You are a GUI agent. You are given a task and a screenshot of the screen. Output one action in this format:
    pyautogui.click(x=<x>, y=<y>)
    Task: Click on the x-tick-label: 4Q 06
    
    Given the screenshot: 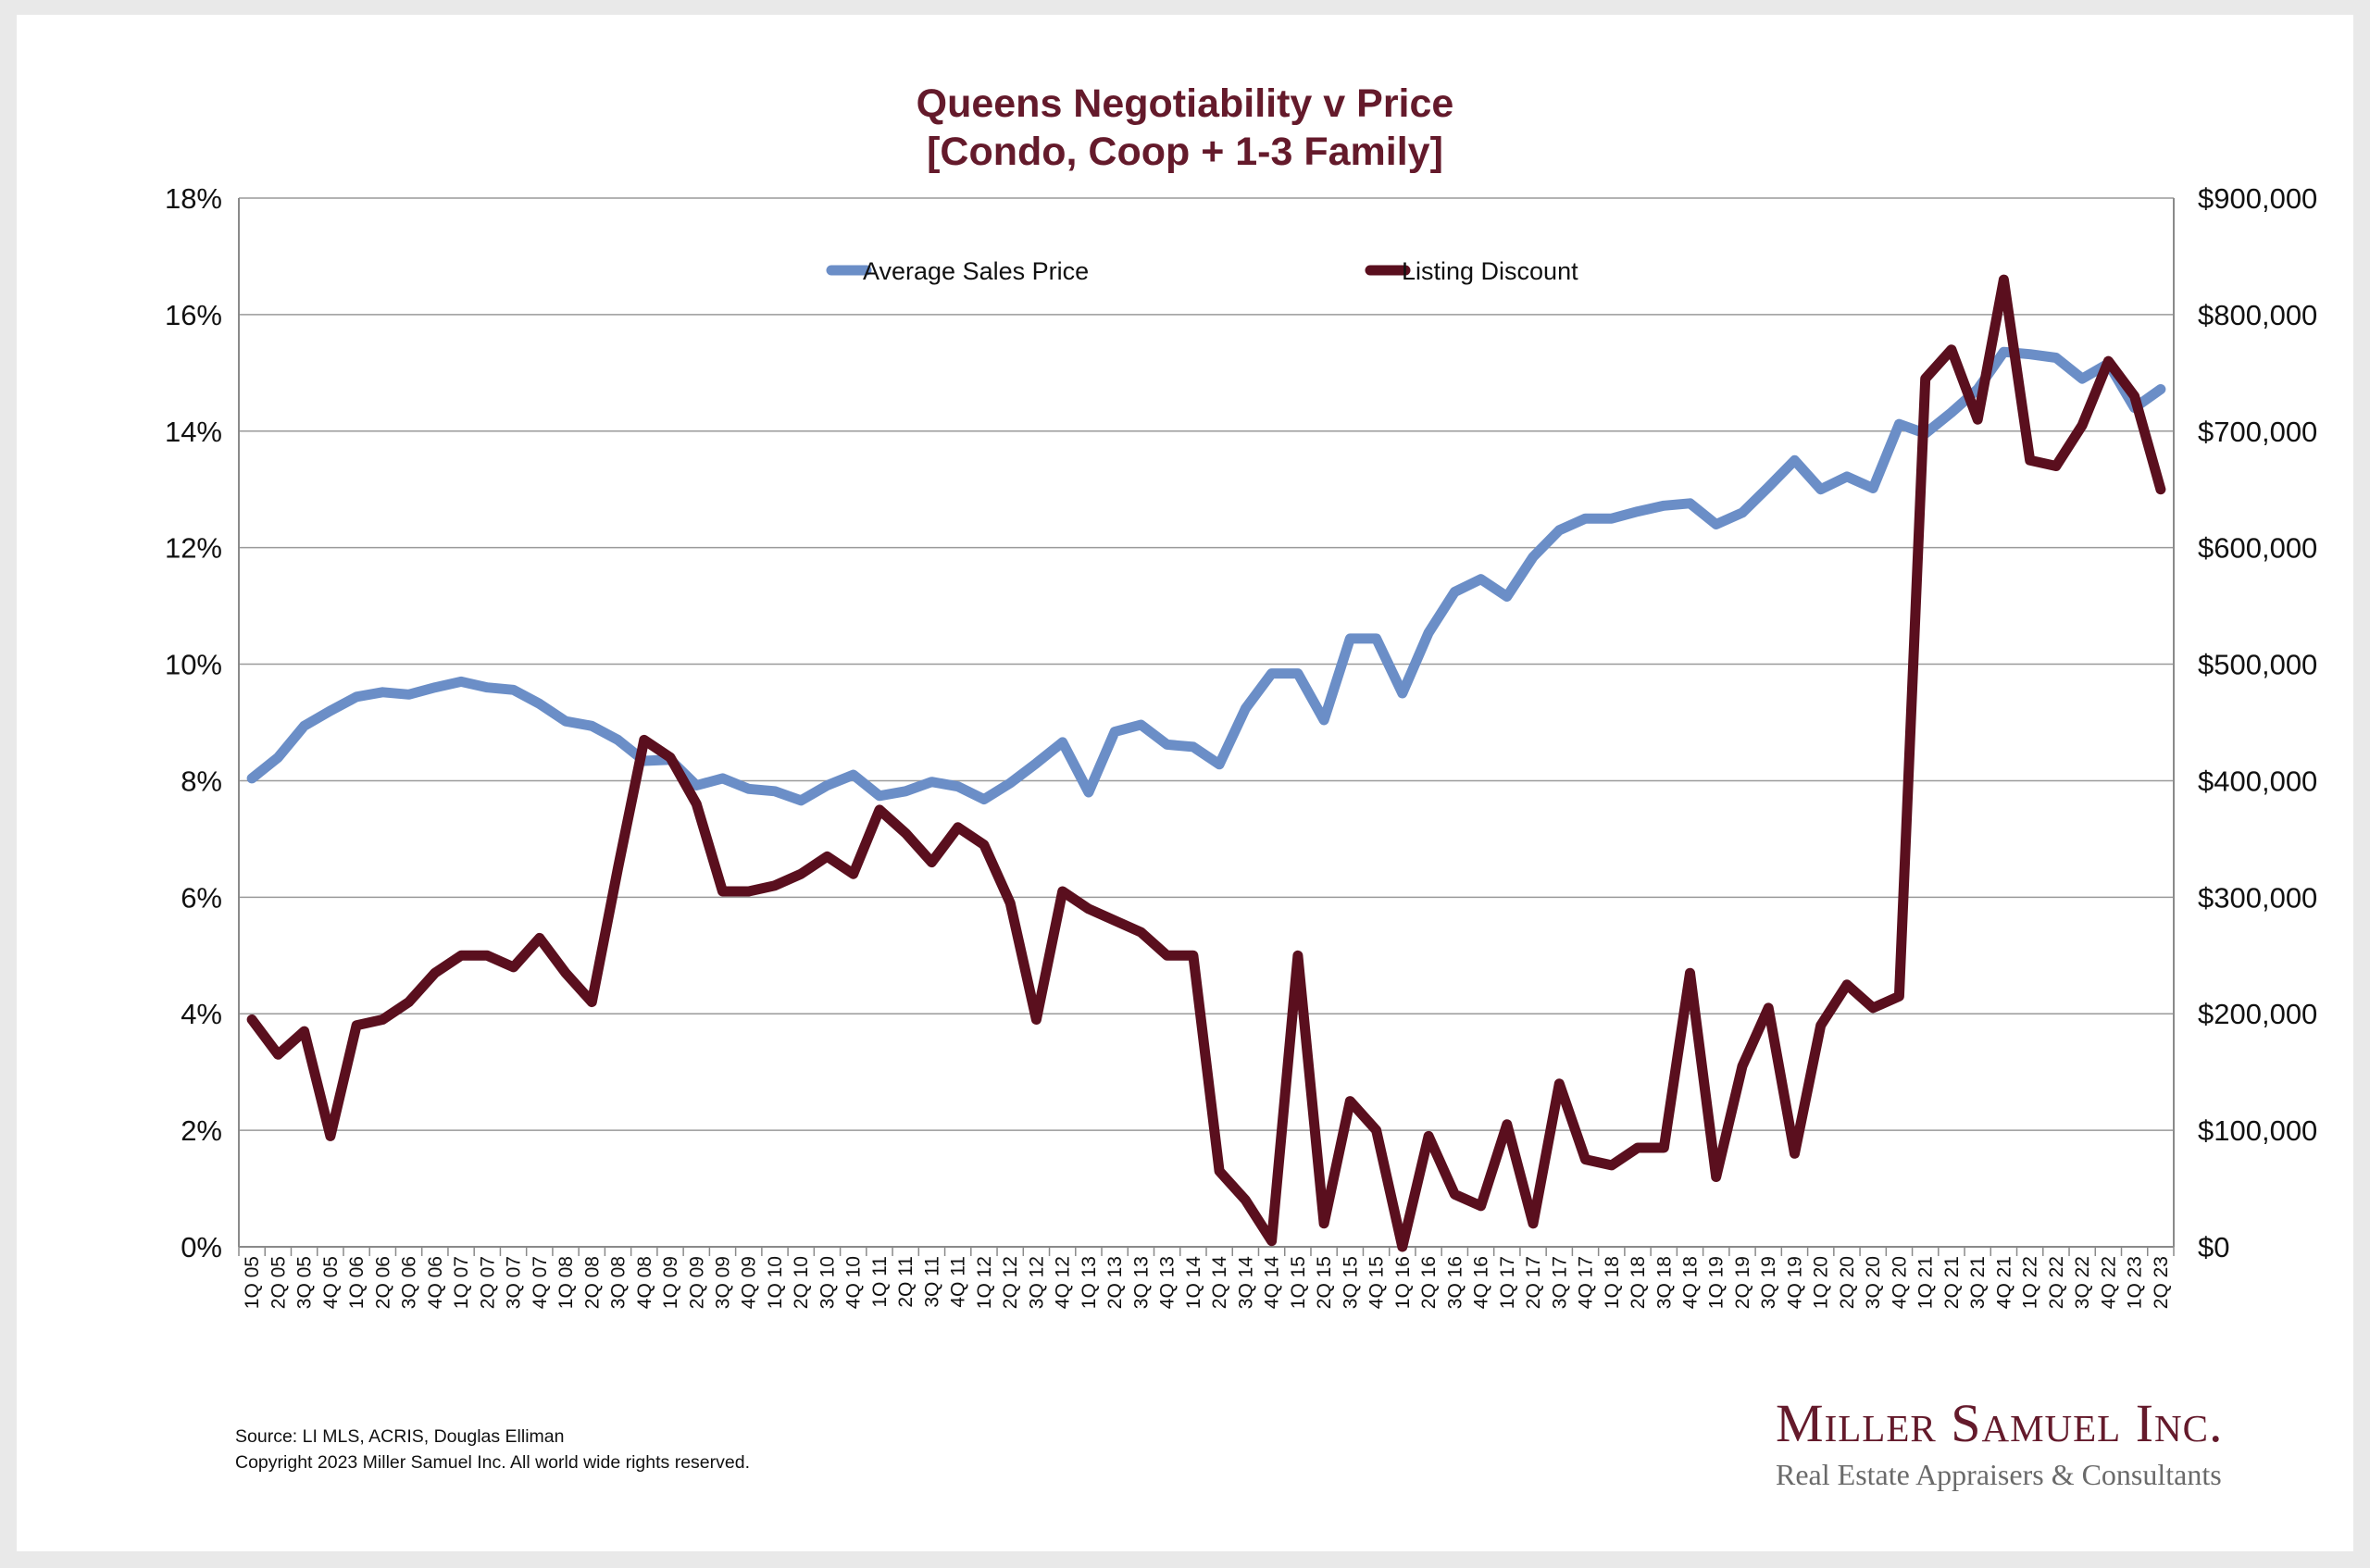 What is the action you would take?
    pyautogui.click(x=435, y=1282)
    